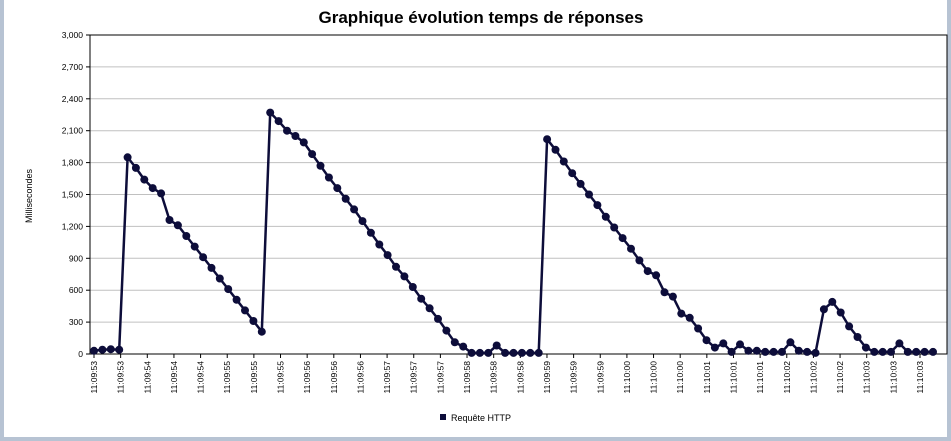 This screenshot has height=441, width=951. Describe the element at coordinates (76, 322) in the screenshot. I see `y-tick-label: 300` at that location.